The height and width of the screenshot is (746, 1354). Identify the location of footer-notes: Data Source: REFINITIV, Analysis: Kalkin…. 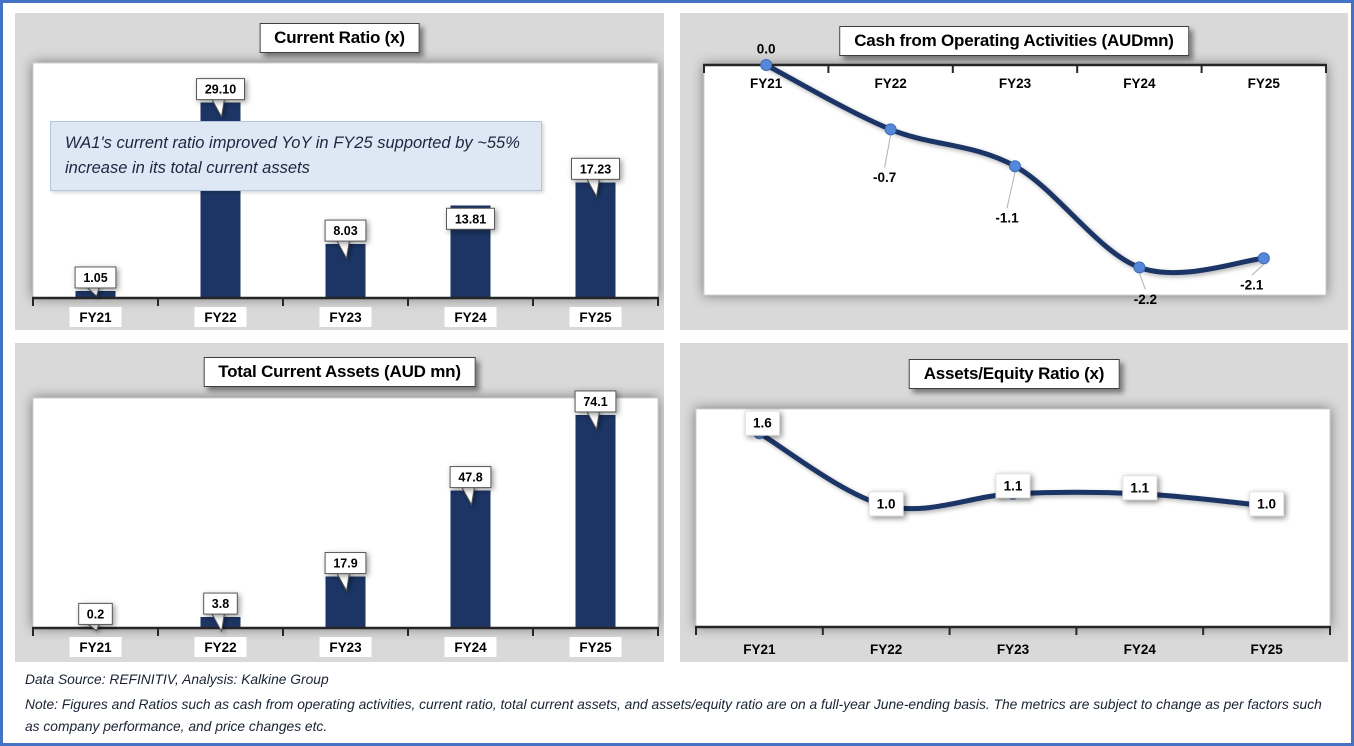
(676, 702).